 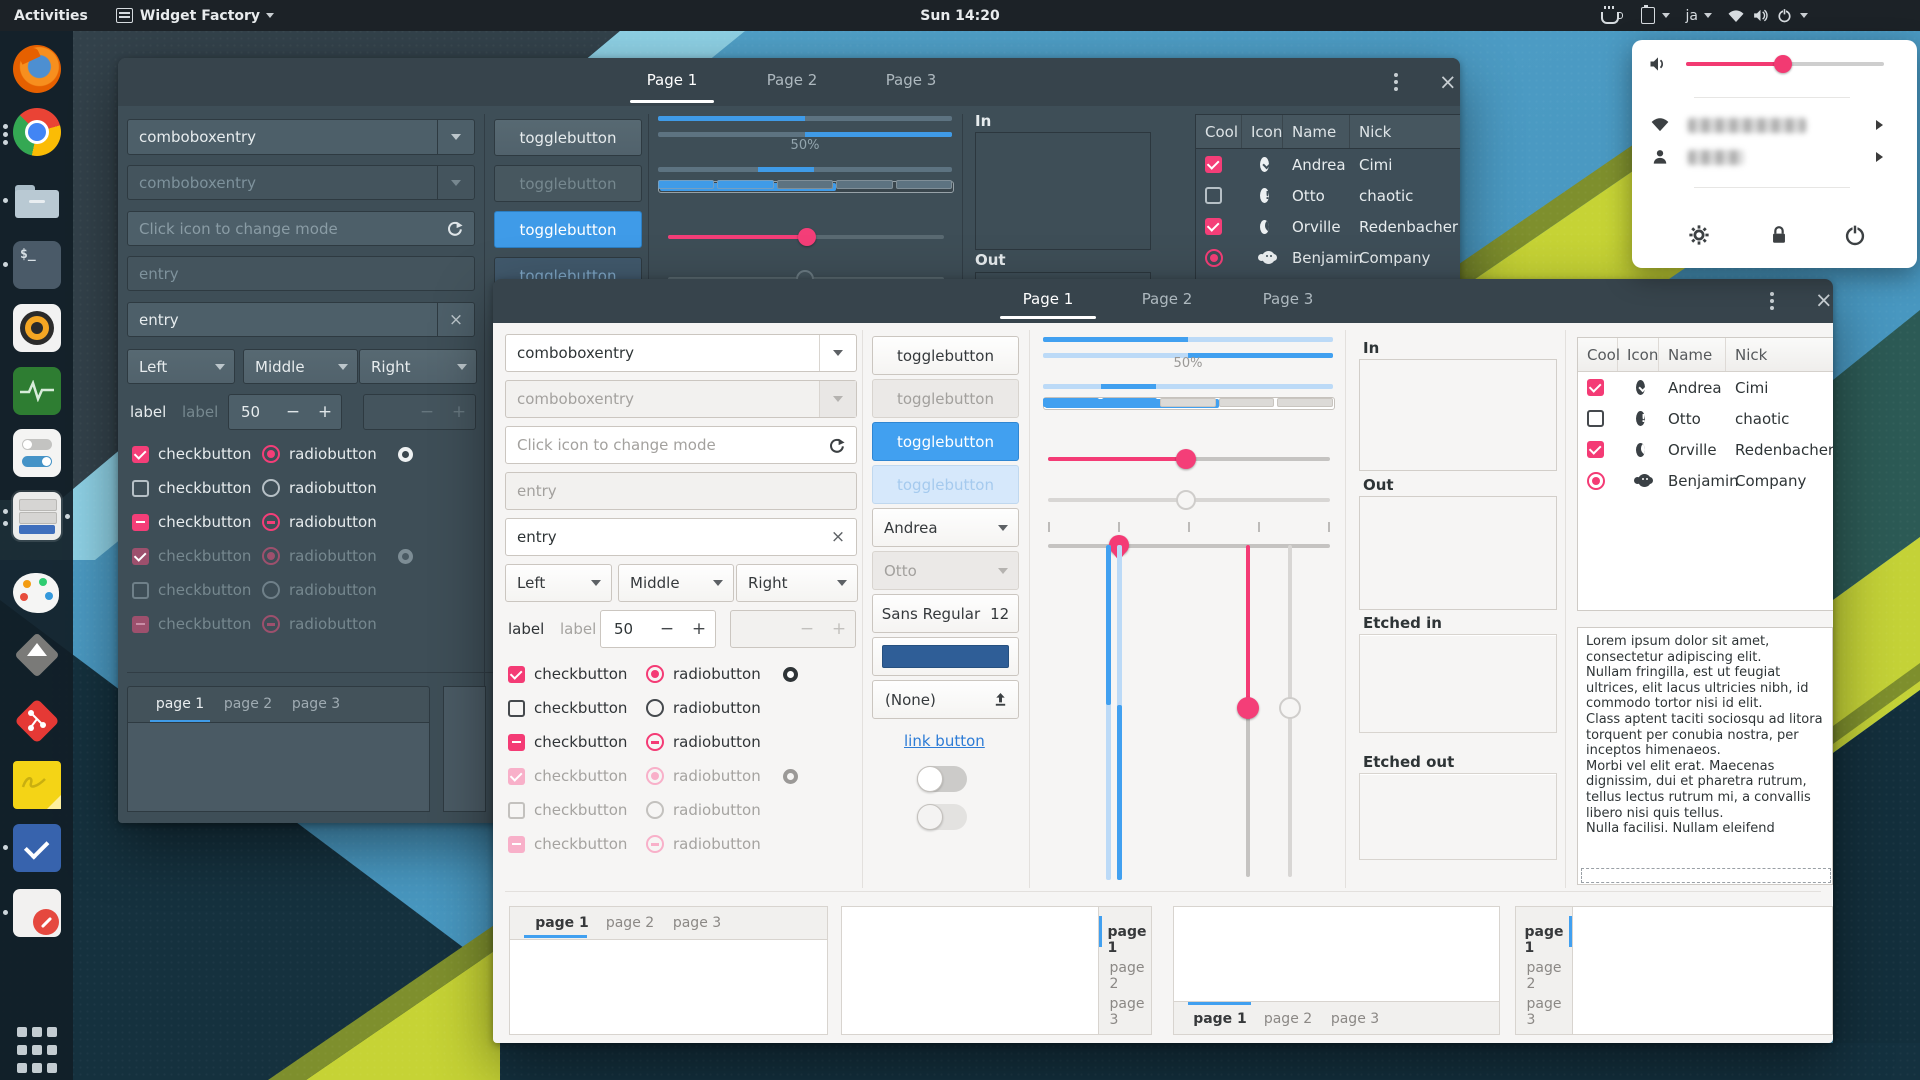 What do you see at coordinates (140, 522) in the screenshot?
I see `checkbox-mixed` at bounding box center [140, 522].